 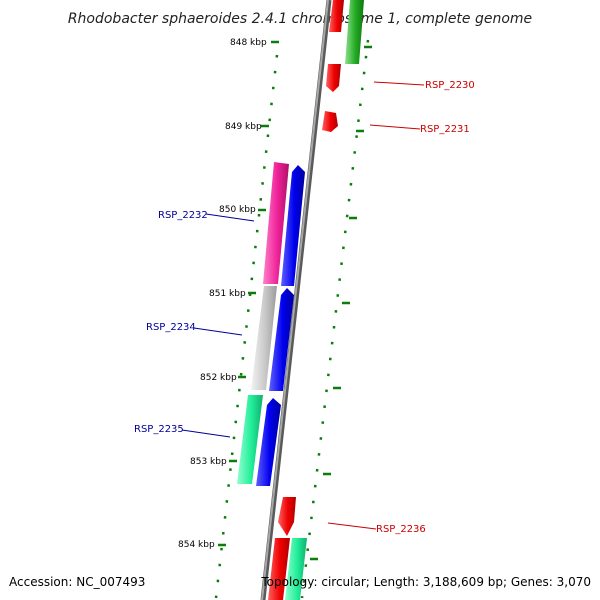 What do you see at coordinates (333, 78) in the screenshot?
I see `gene-rsp-2230-forward` at bounding box center [333, 78].